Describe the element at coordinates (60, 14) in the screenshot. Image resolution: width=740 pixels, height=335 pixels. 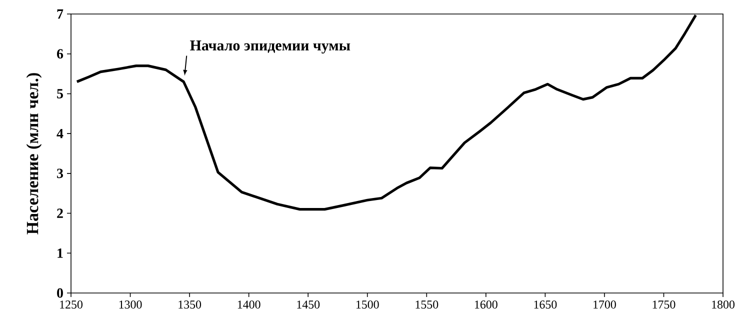
I see `y-tick-label: 7` at that location.